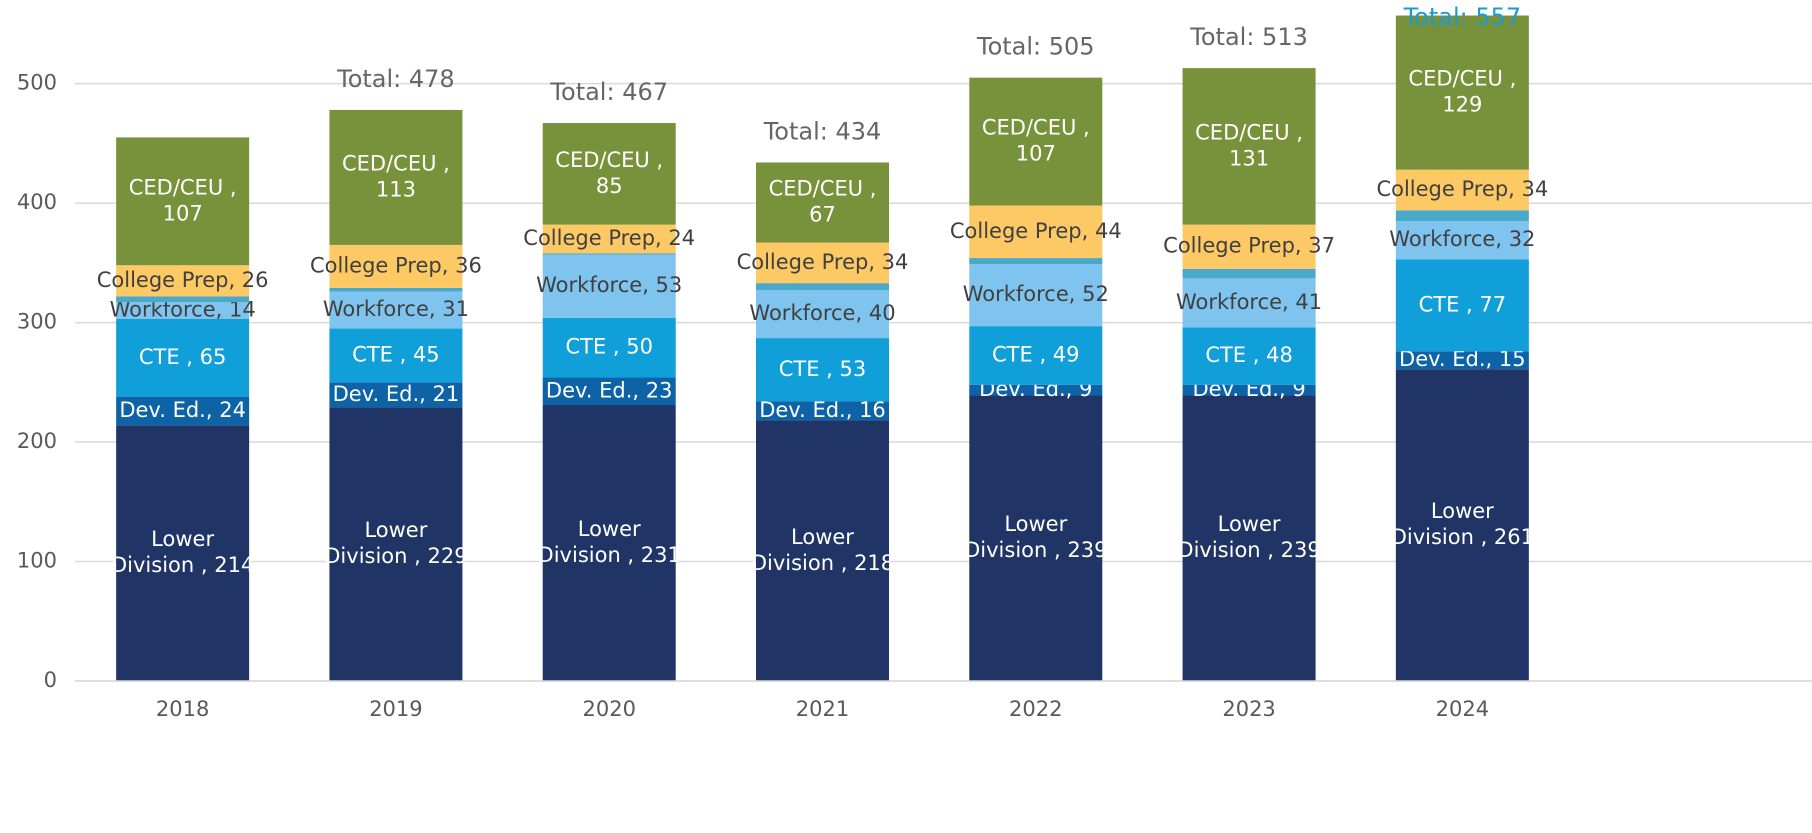 This screenshot has width=1812, height=833. I want to click on data-label: Workforce, 40, so click(822, 313).